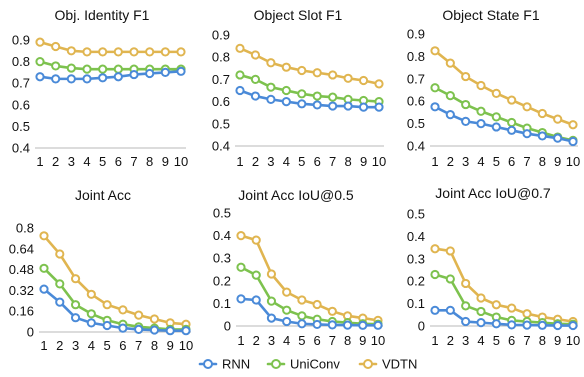 This screenshot has height=377, width=584. Describe the element at coordinates (387, 364) in the screenshot. I see `legend-item-vdtn: VDTN` at that location.